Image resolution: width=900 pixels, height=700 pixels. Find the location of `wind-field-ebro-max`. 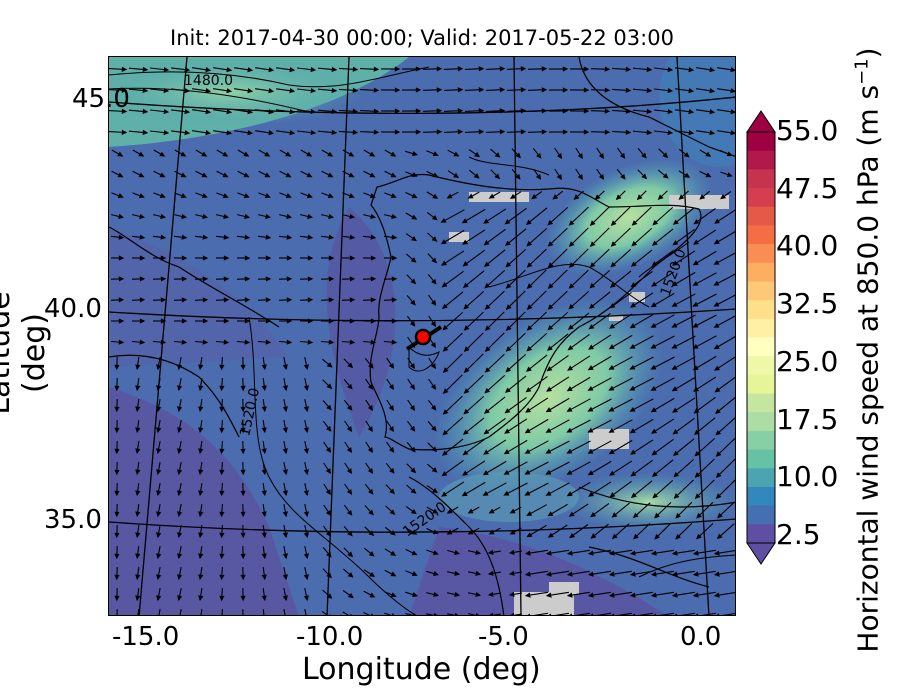

wind-field-ebro-max is located at coordinates (629, 217).